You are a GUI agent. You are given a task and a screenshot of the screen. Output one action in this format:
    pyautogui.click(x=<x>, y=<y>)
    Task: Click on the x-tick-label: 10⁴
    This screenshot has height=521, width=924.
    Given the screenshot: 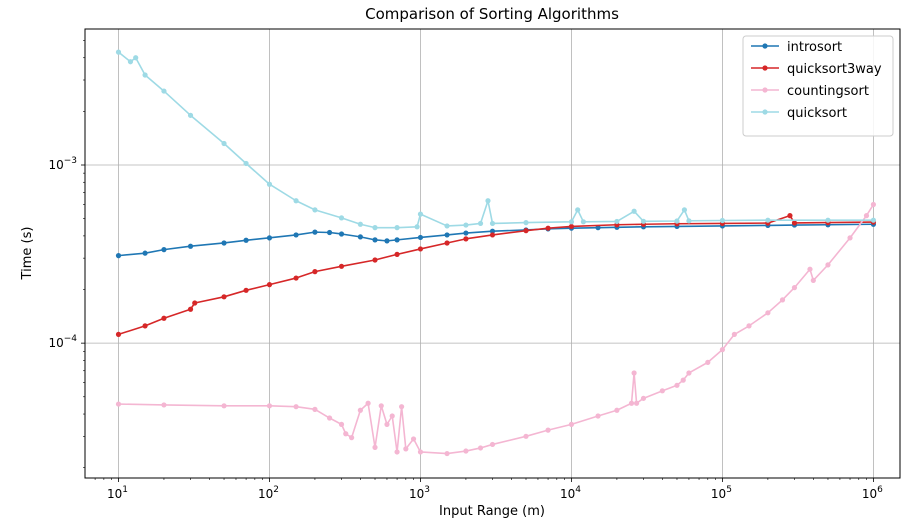 What is the action you would take?
    pyautogui.click(x=570, y=493)
    